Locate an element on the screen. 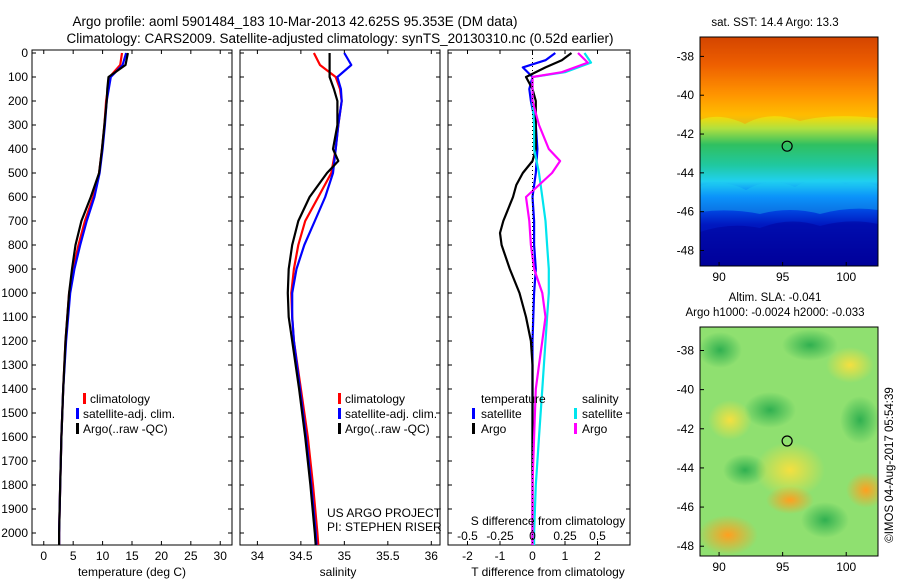  sla-map-title: Altim. SLA: -0.041 is located at coordinates (775, 298).